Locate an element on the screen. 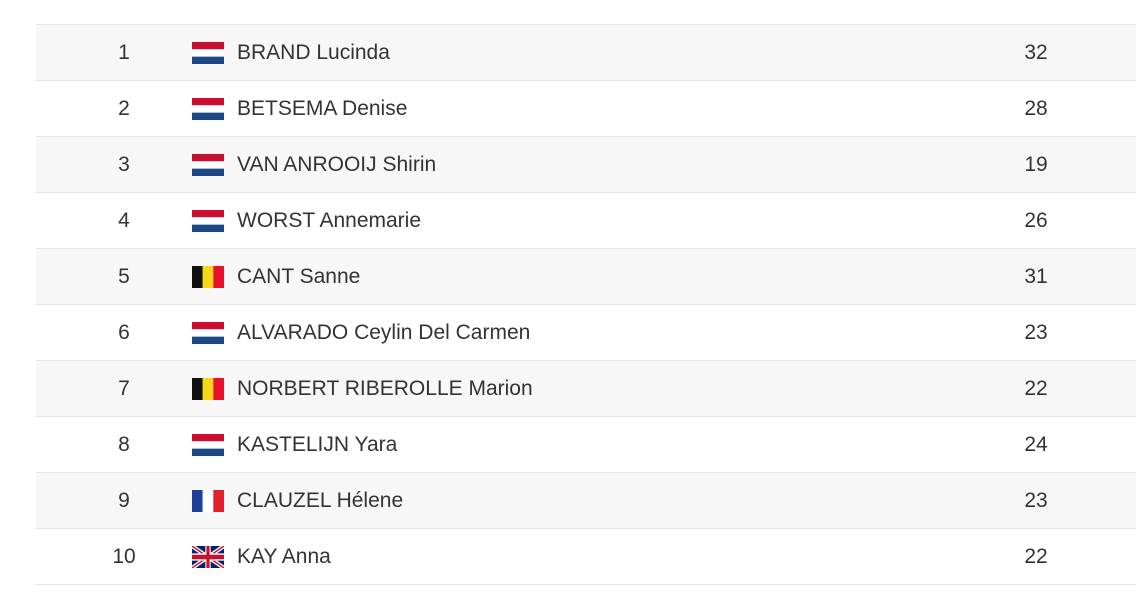 This screenshot has height=612, width=1136. value: 32 is located at coordinates (1036, 52).